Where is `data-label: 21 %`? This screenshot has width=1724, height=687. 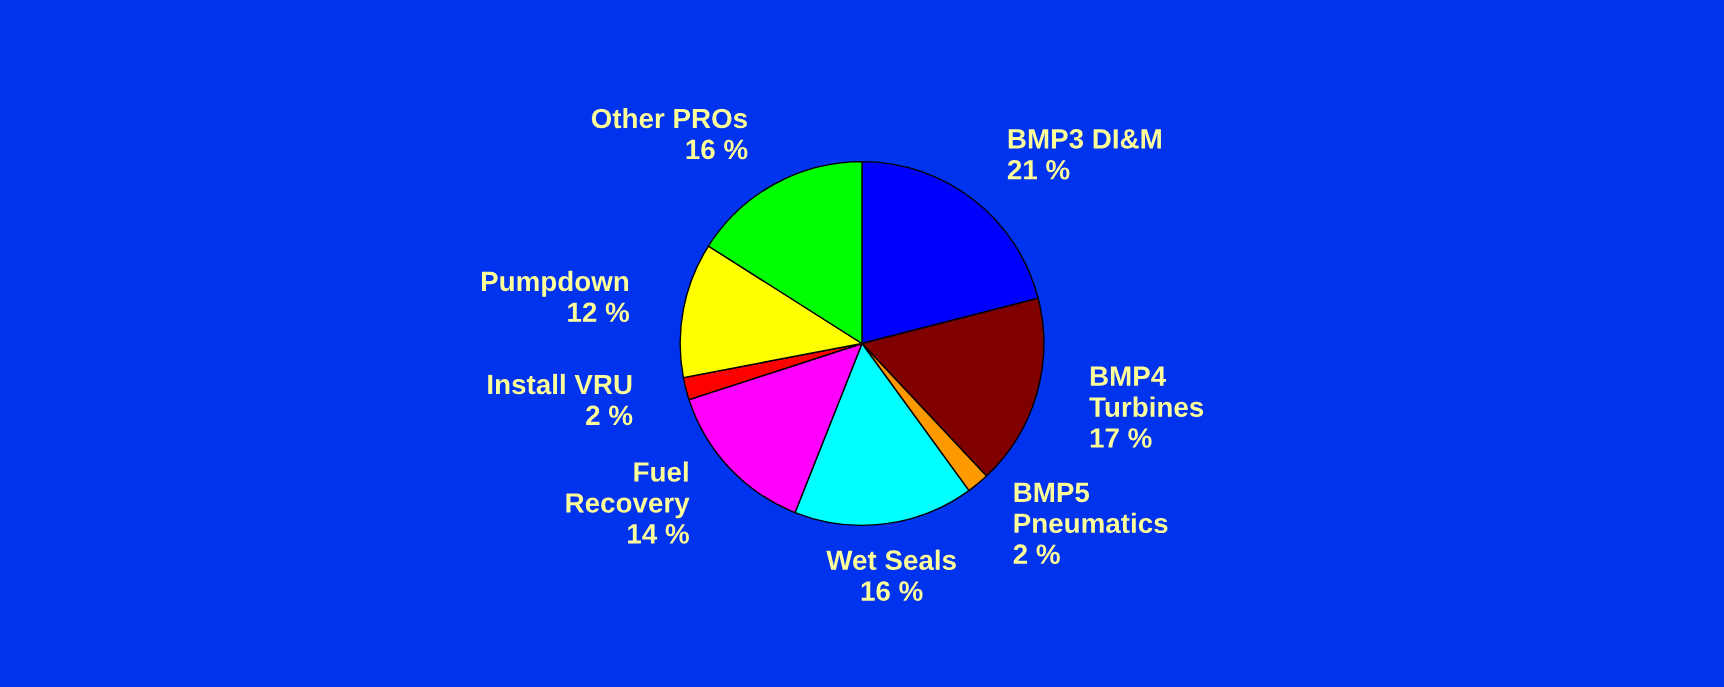
data-label: 21 % is located at coordinates (1038, 169).